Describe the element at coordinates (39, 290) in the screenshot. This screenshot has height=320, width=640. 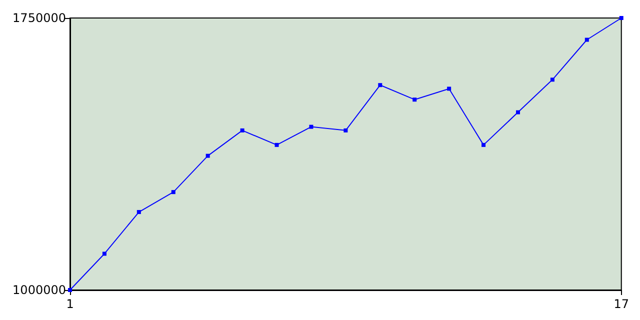
I see `y-tick-label: 1000000` at that location.